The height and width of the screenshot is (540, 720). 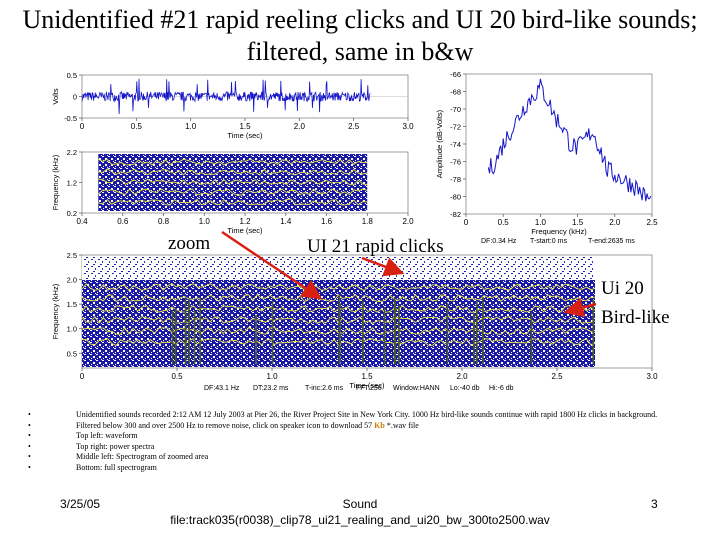 What do you see at coordinates (72, 183) in the screenshot?
I see `y-tick-label: 1.2` at bounding box center [72, 183].